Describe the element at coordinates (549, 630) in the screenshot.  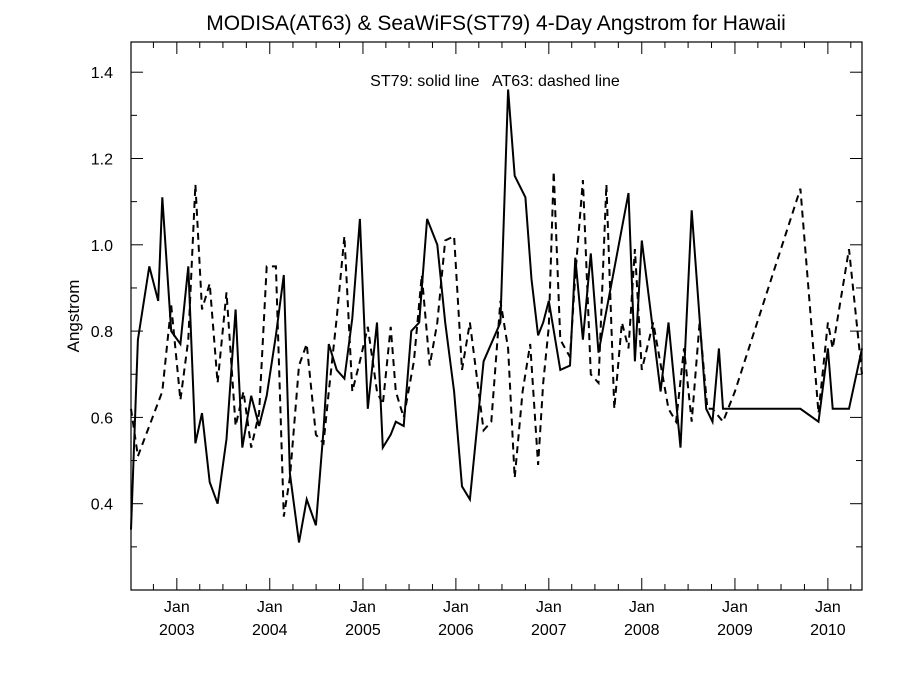
I see `x-tick-label-year: 2007` at that location.